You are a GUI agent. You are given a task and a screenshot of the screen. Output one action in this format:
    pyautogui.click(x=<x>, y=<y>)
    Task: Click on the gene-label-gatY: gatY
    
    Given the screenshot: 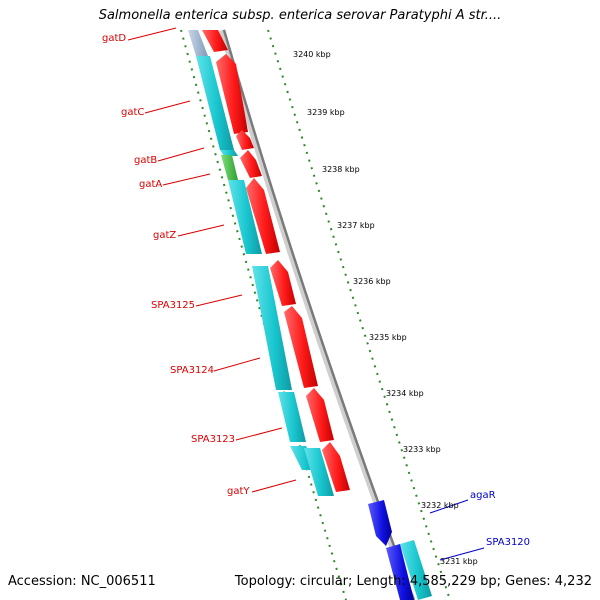 What is the action you would take?
    pyautogui.click(x=238, y=491)
    